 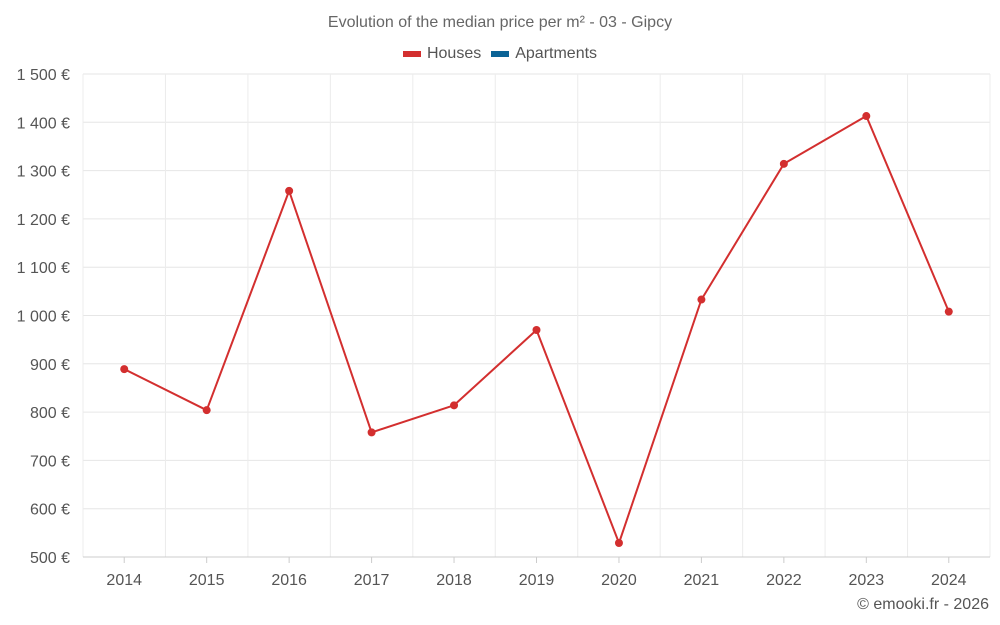 What do you see at coordinates (207, 580) in the screenshot?
I see `x-tick-label: 2015` at bounding box center [207, 580].